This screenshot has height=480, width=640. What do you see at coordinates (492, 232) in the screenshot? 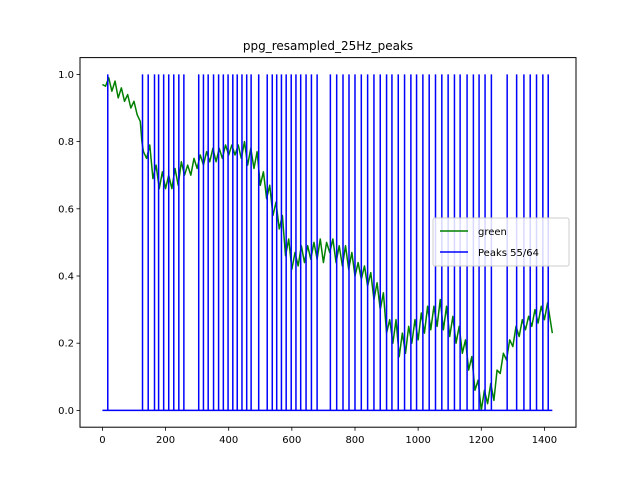
I see `legend-label-green: green` at bounding box center [492, 232].